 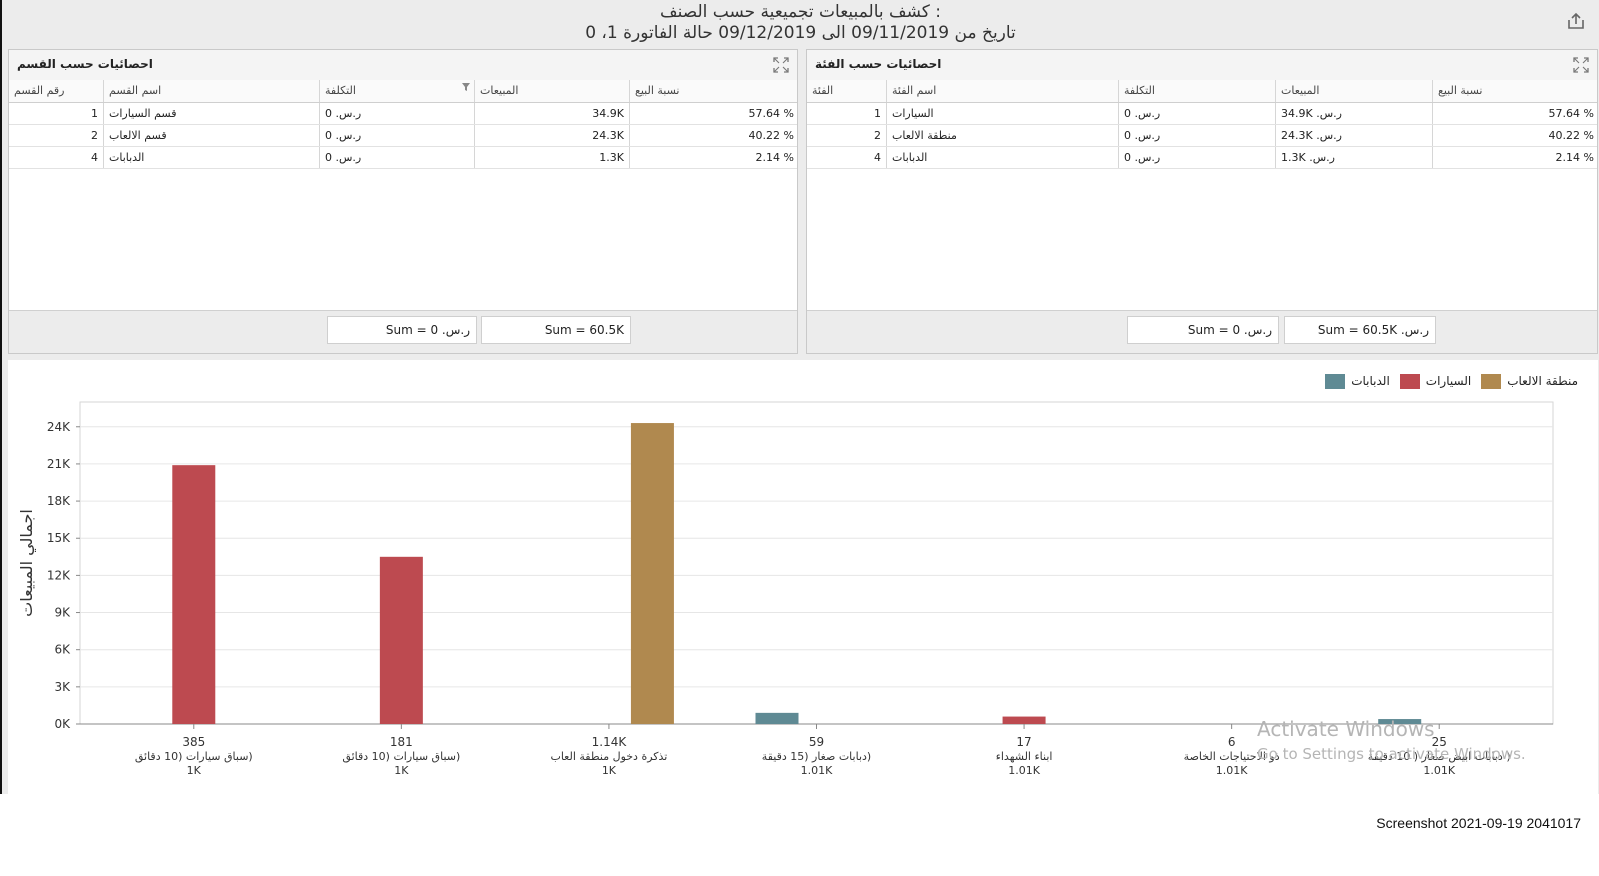 What do you see at coordinates (193, 742) in the screenshot?
I see `x-tick-label-count: 385` at bounding box center [193, 742].